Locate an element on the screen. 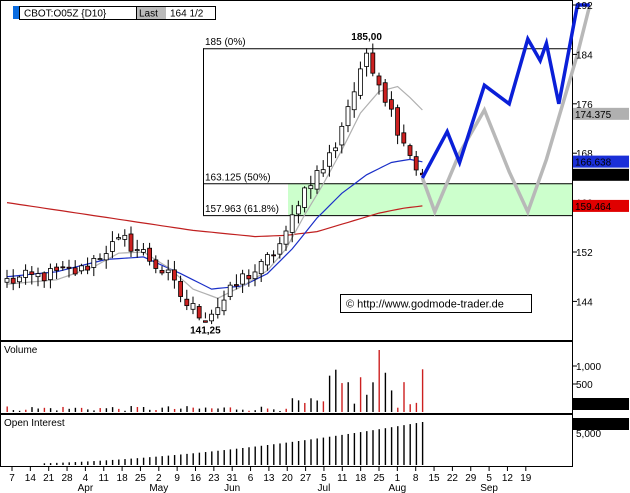  vol-tick-label: 500 is located at coordinates (584, 385).